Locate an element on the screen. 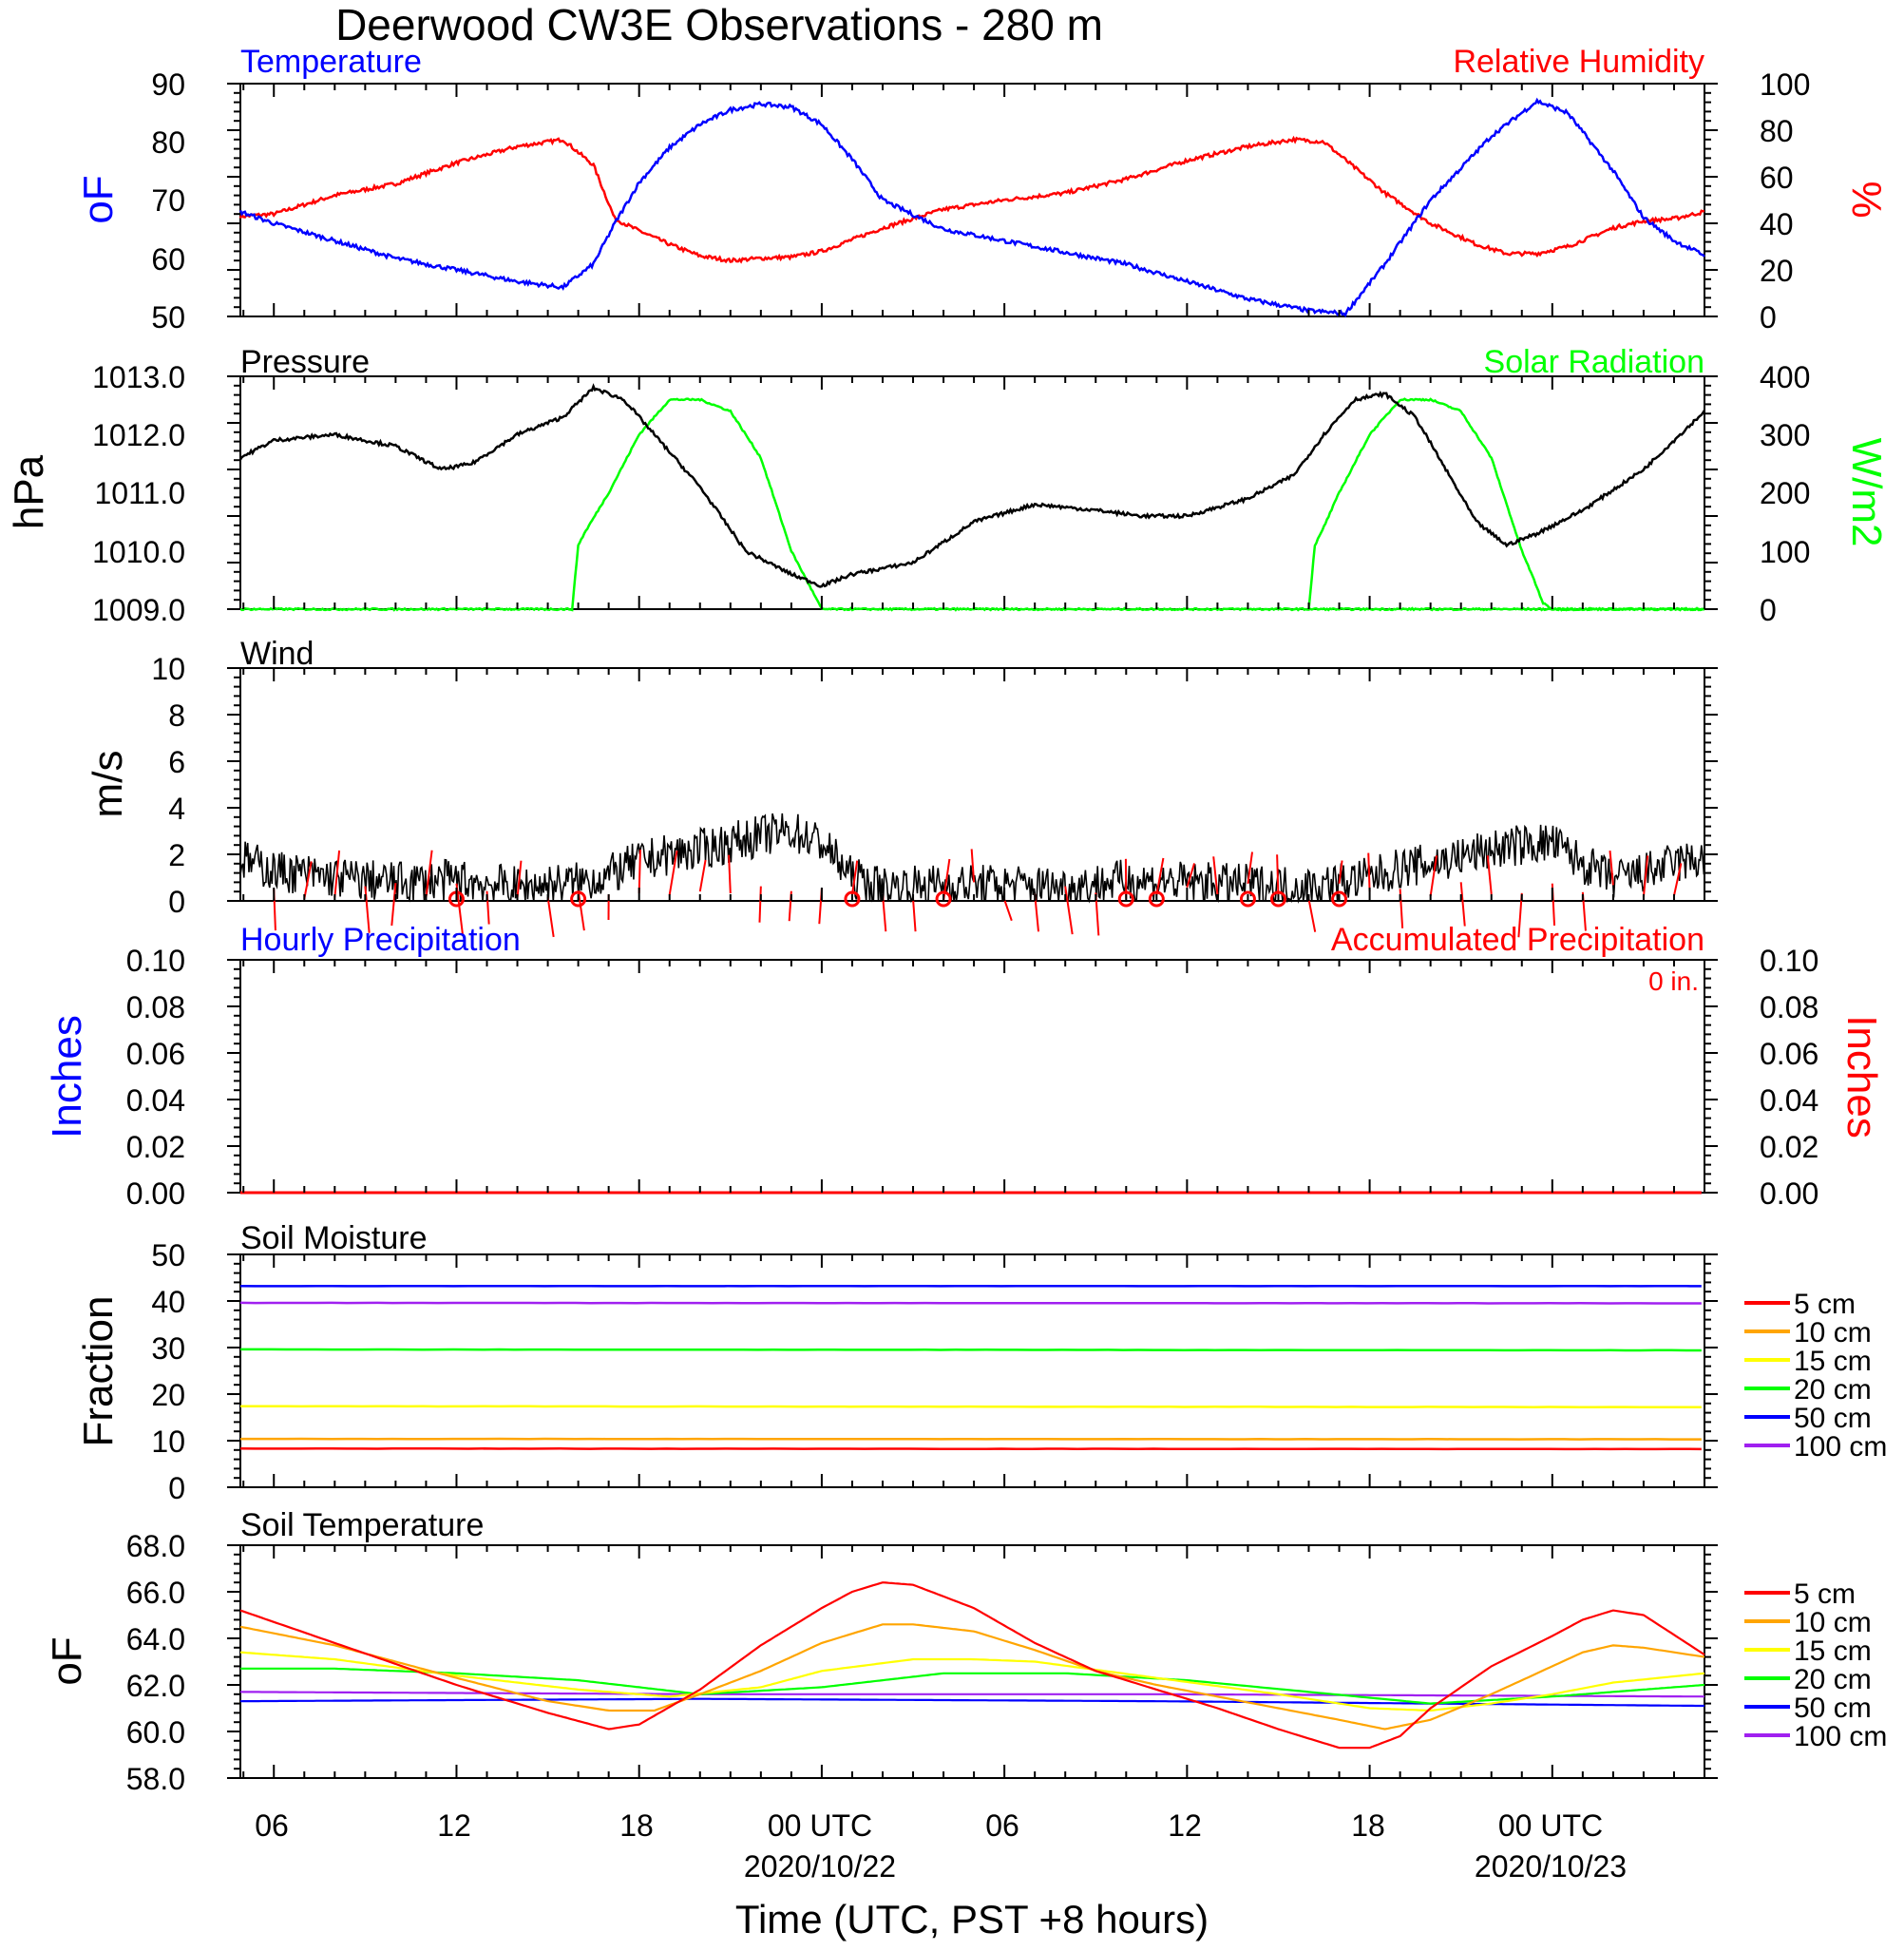  y-tick-label: 58.0 is located at coordinates (155, 1779).